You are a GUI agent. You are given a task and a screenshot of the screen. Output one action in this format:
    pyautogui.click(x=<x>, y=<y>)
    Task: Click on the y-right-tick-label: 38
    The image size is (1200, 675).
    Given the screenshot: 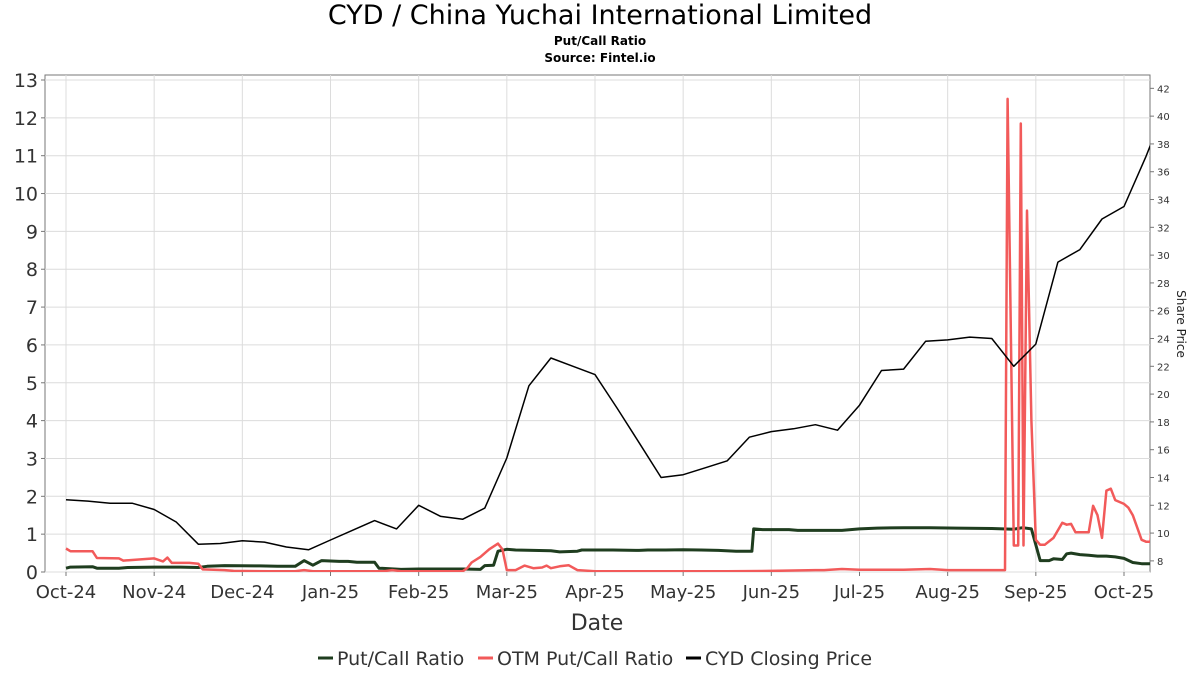 What is the action you would take?
    pyautogui.click(x=1163, y=145)
    